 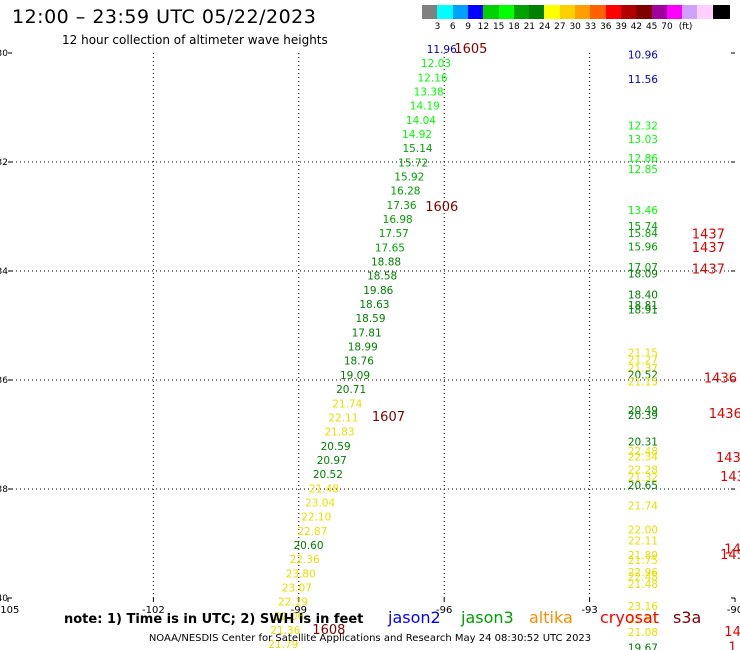 What do you see at coordinates (643, 416) in the screenshot?
I see `wave-height-value: 20.39` at bounding box center [643, 416].